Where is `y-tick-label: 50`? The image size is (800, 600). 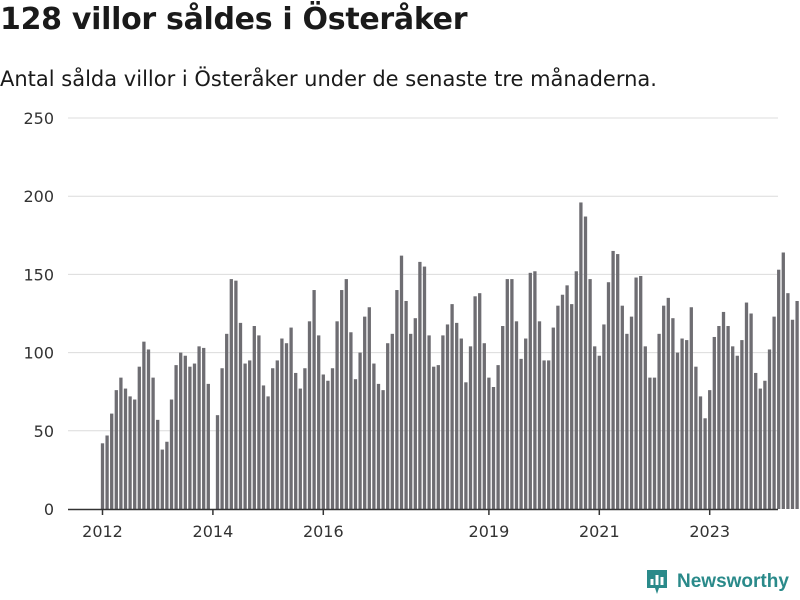
y-tick-label: 50 is located at coordinates (44, 431).